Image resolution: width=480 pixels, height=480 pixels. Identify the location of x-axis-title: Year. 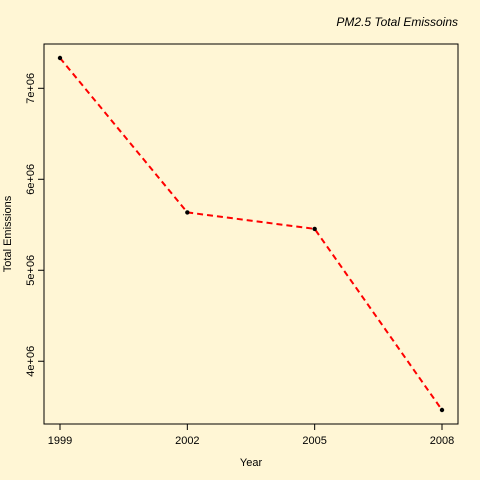
(251, 463).